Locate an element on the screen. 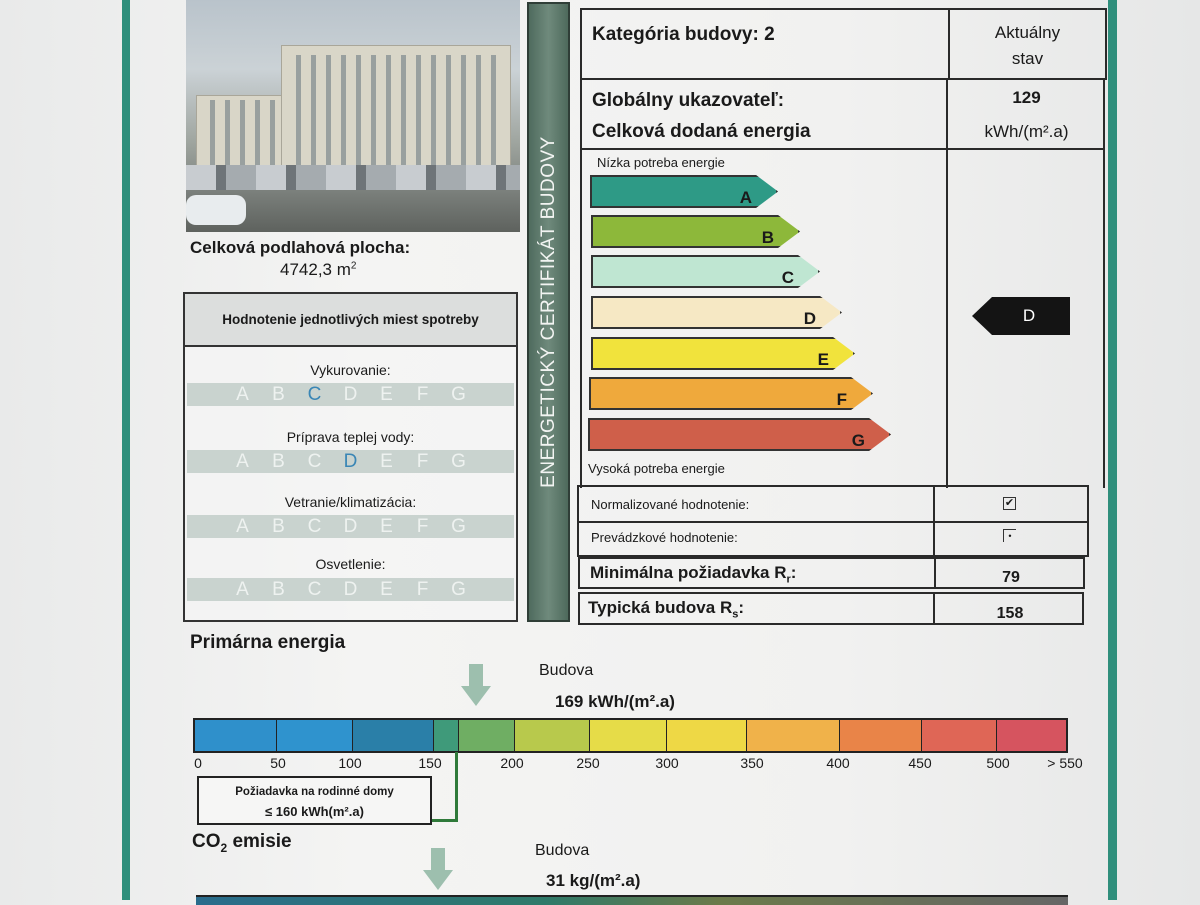 This screenshot has height=905, width=1200. primary-building-label: Budova is located at coordinates (566, 670).